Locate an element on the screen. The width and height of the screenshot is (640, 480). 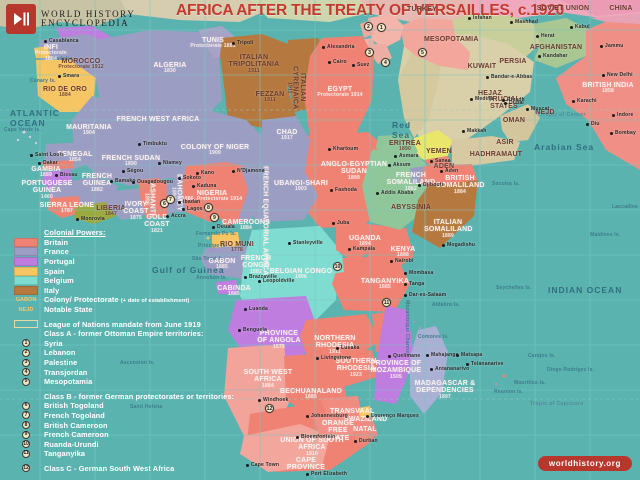
legend-class-b-item-row: 8 British Cameroon is located at coordinates (124, 425).